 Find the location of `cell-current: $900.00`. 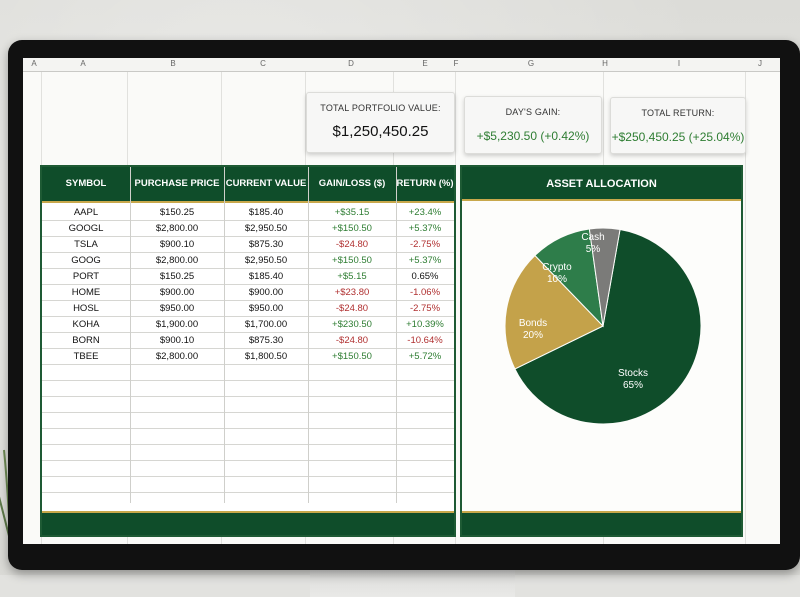

cell-current: $900.00 is located at coordinates (266, 292).